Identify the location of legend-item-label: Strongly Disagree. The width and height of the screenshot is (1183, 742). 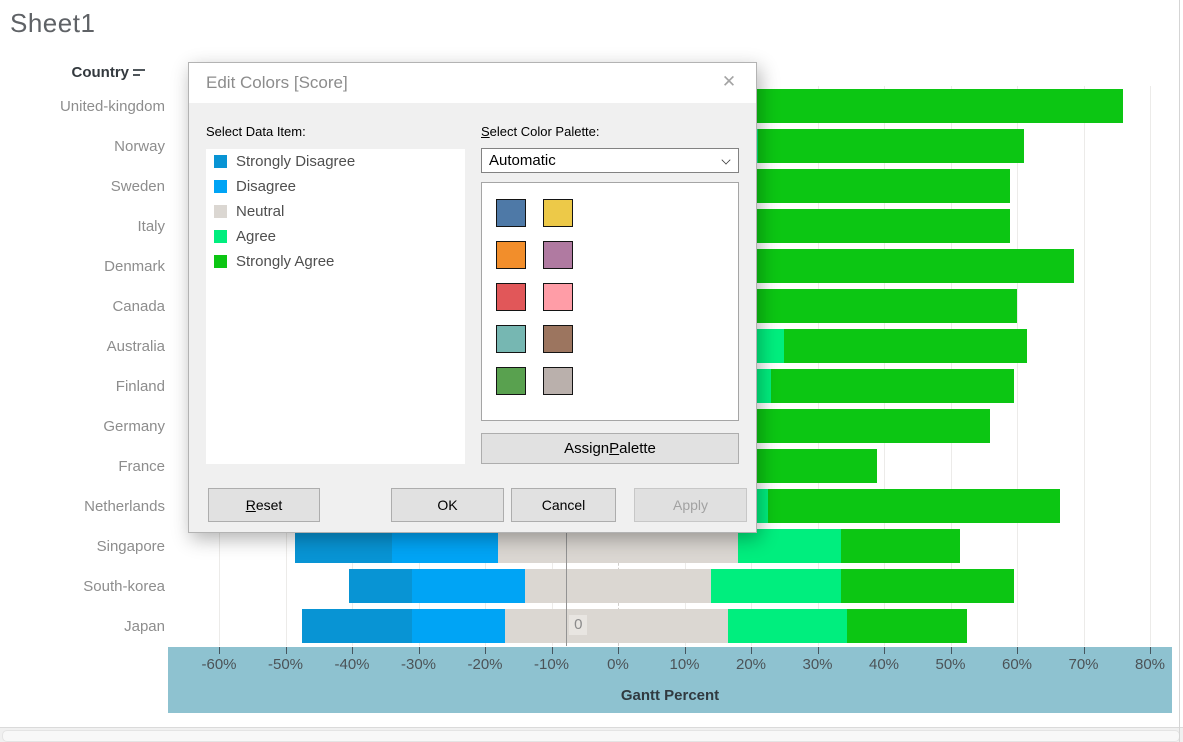
(296, 161).